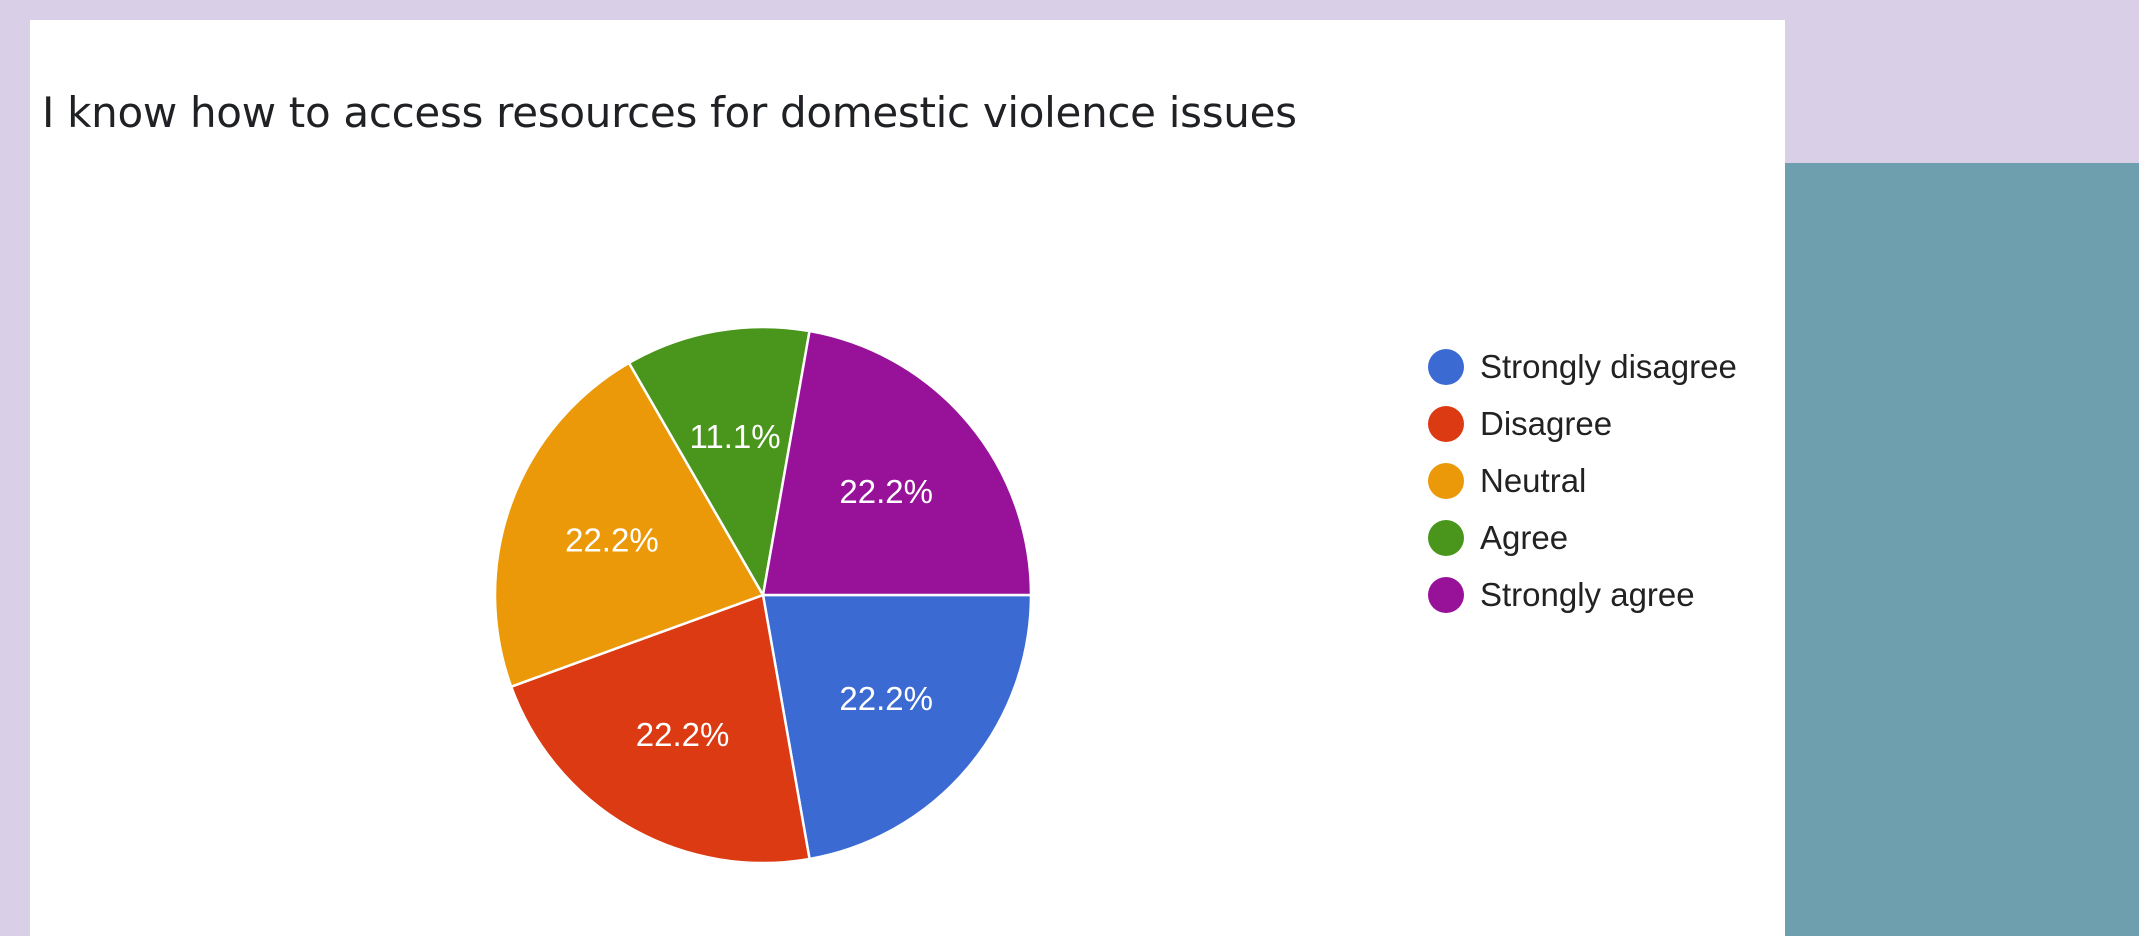 This screenshot has height=936, width=2139. I want to click on legend-item-strongly-disagree: Strongly disagree, so click(1582, 366).